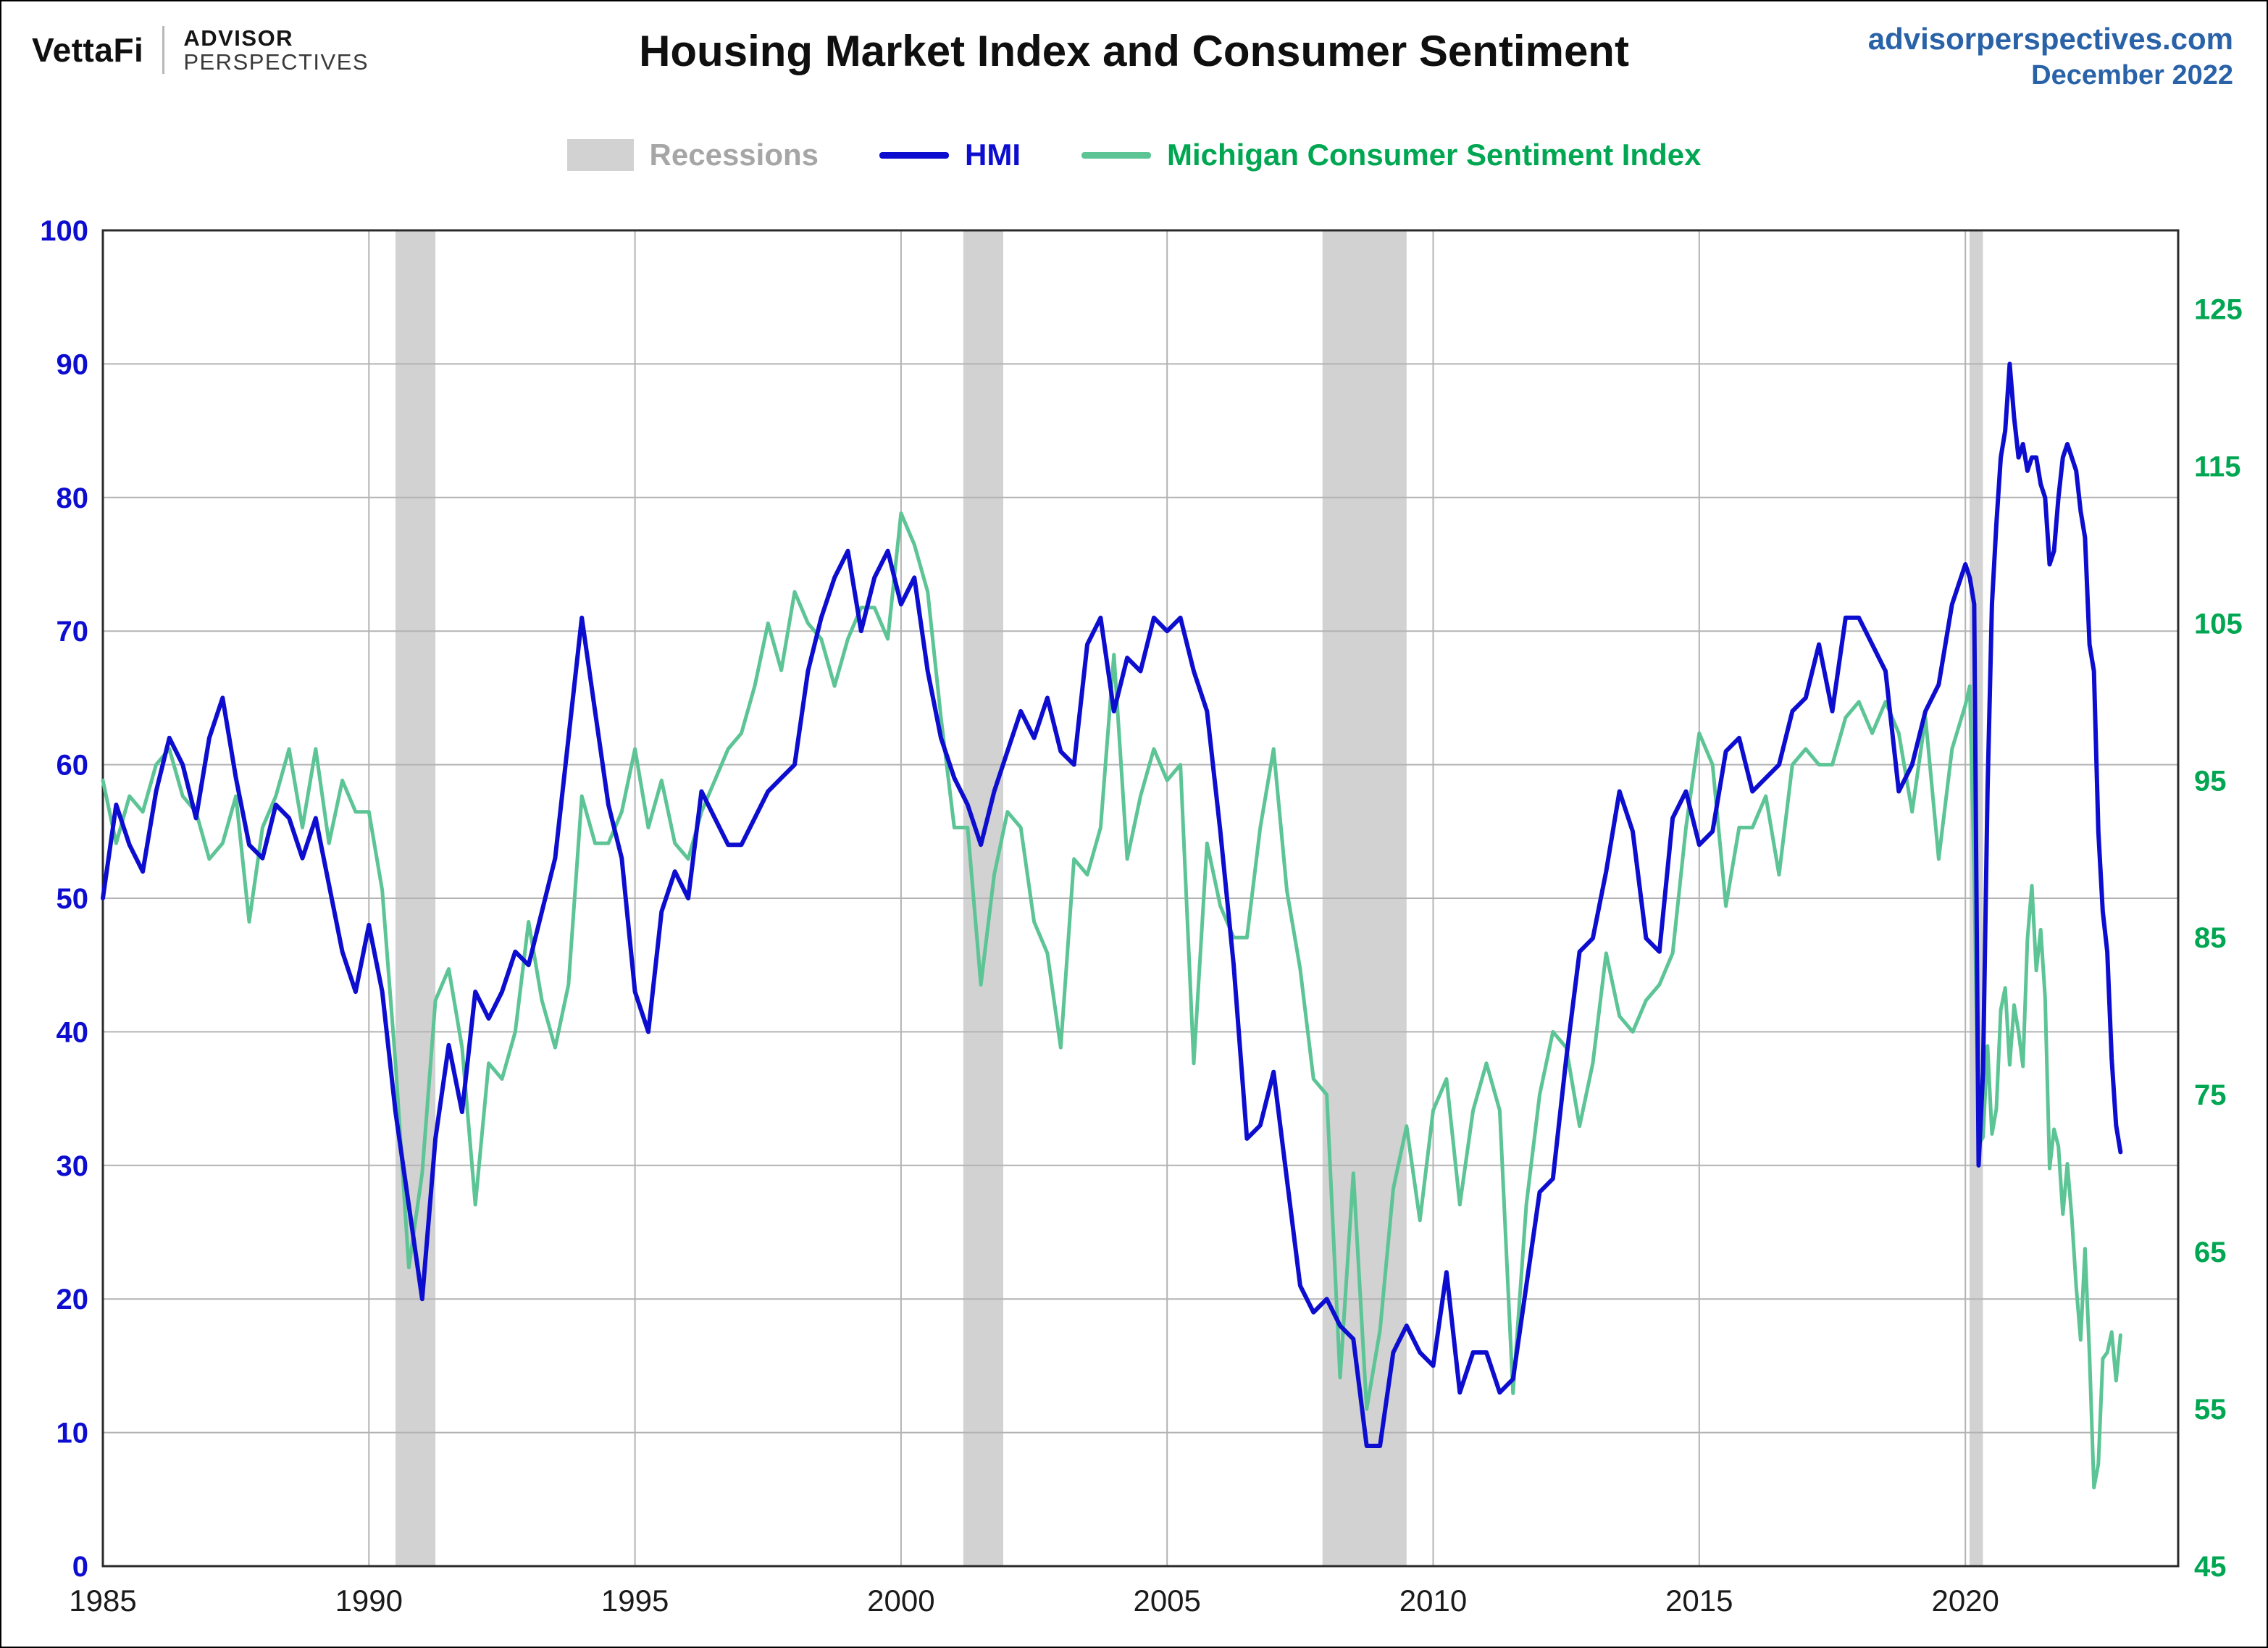 Image resolution: width=2268 pixels, height=1648 pixels. What do you see at coordinates (734, 155) in the screenshot?
I see `recessions-label: Recessions` at bounding box center [734, 155].